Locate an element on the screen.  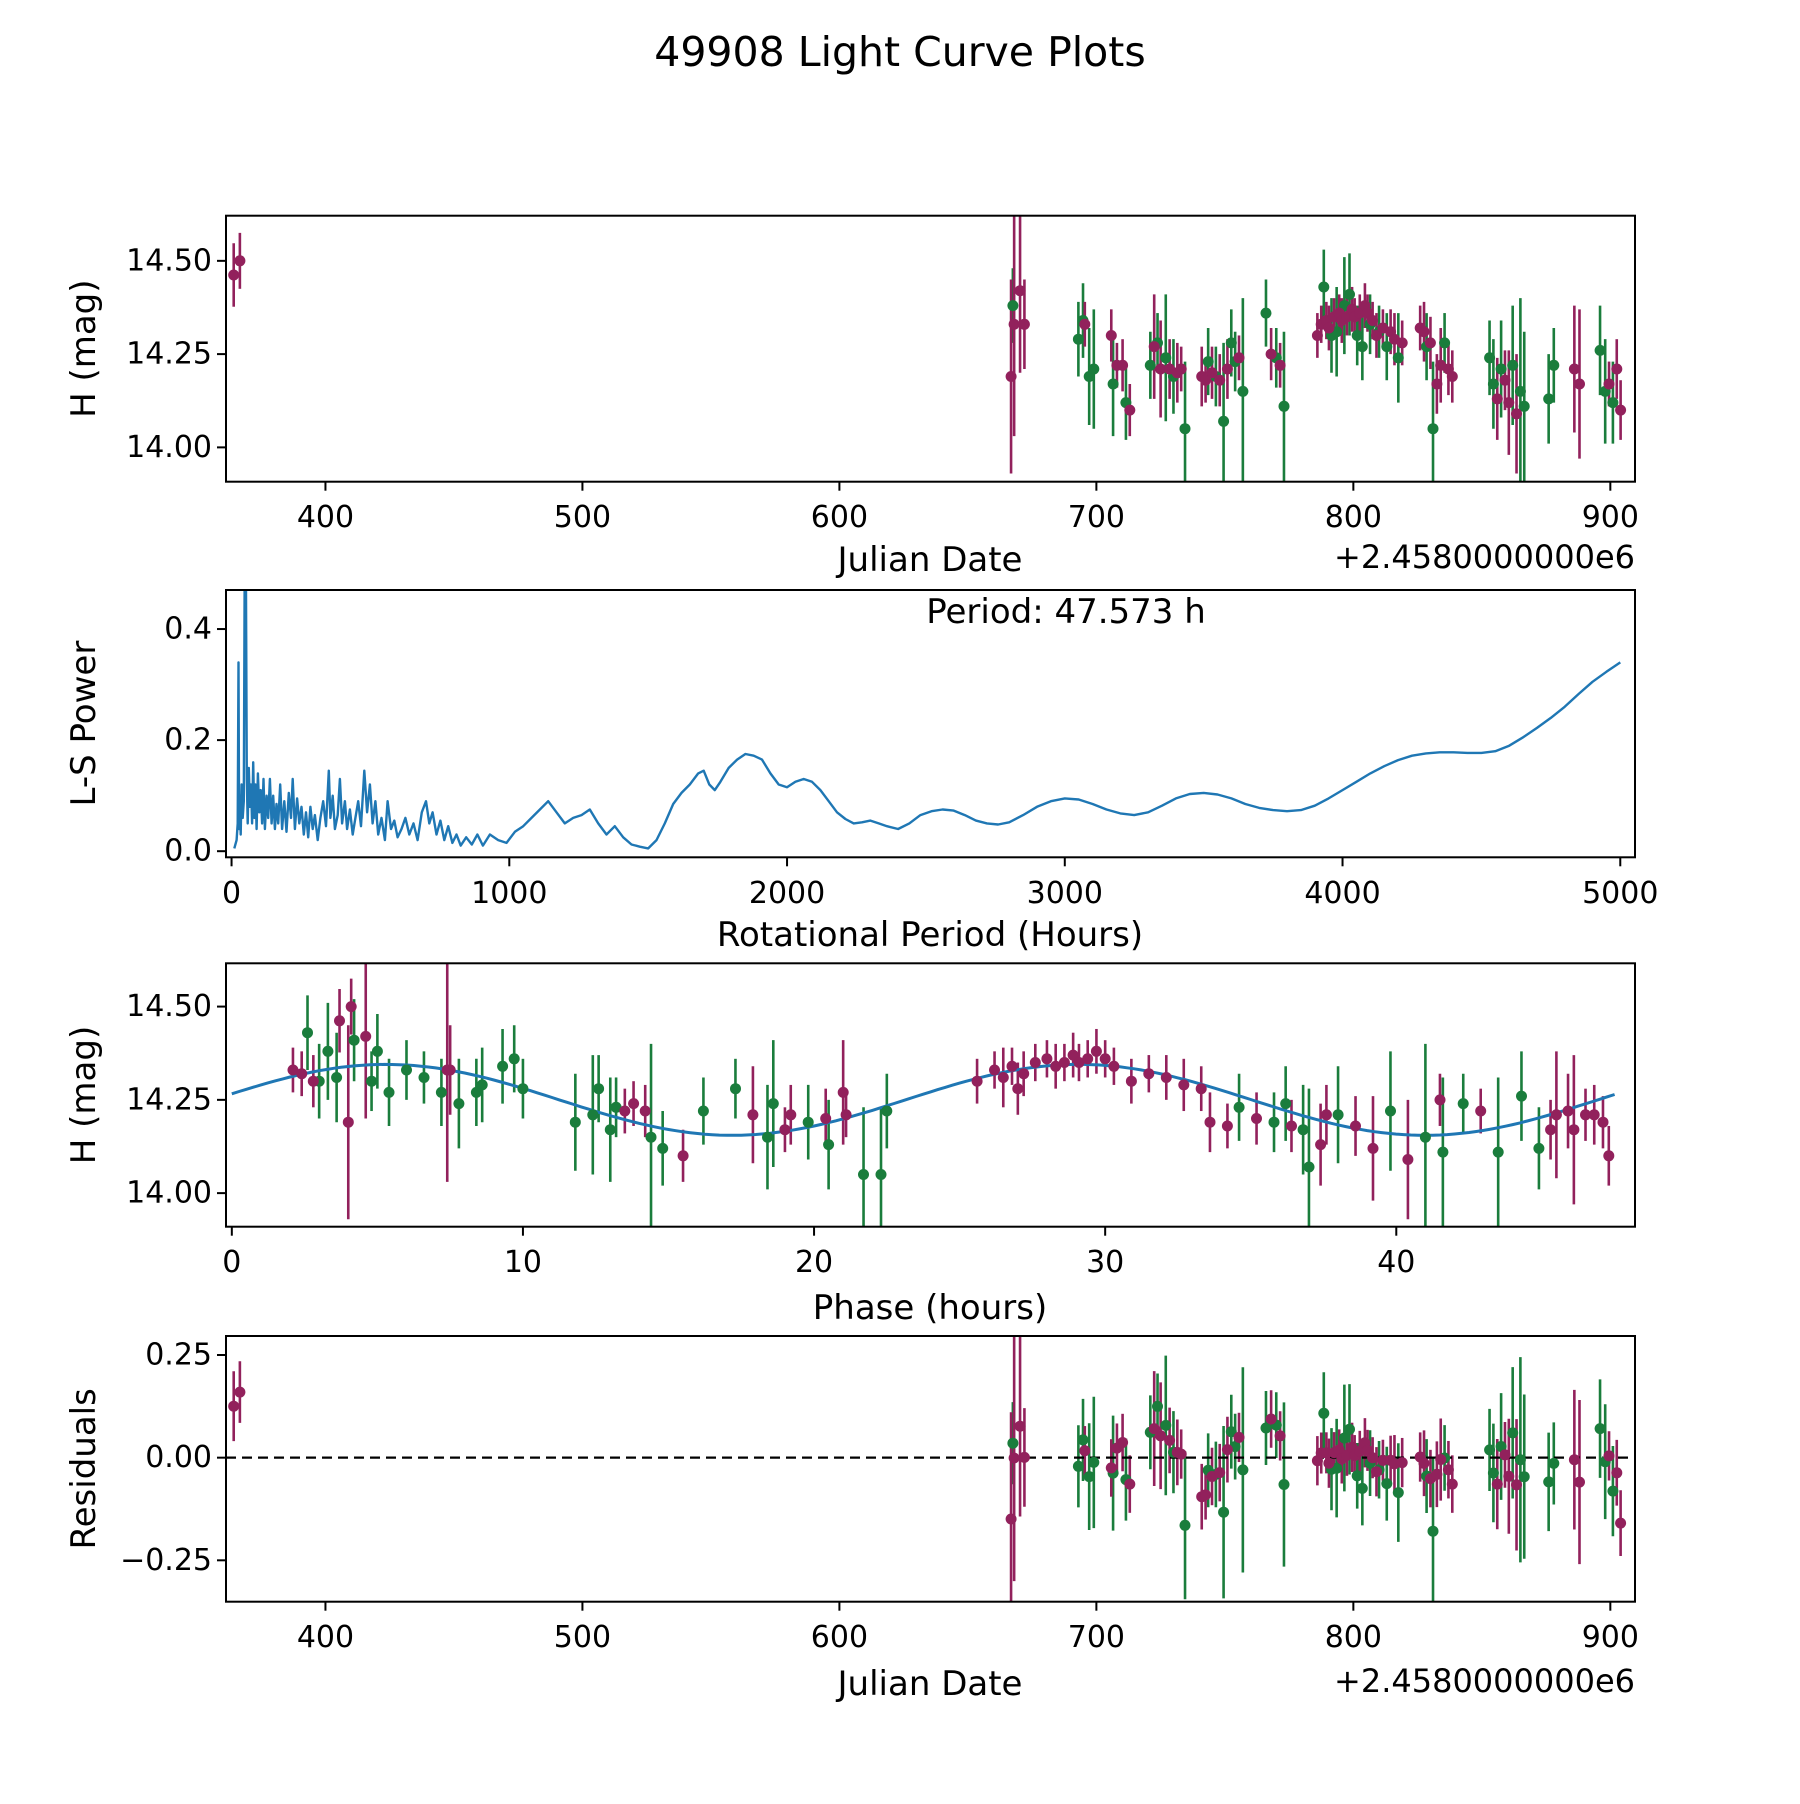
phased_lightcurve-points-green is located at coordinates (923, 1103).